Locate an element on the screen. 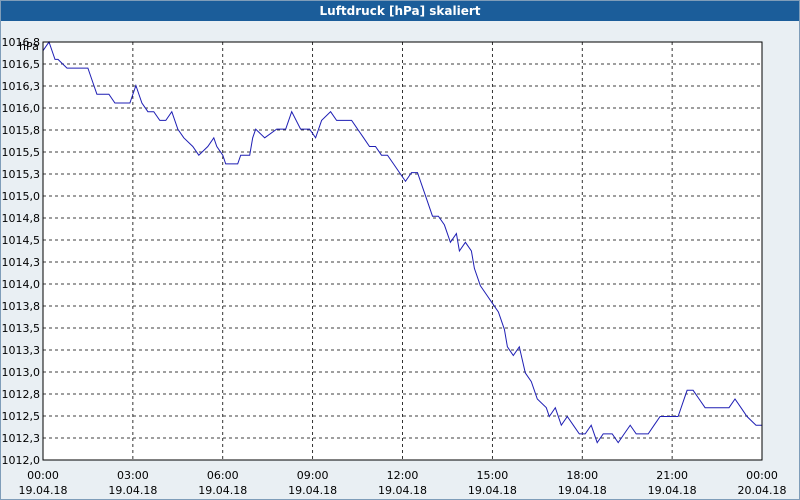 The width and height of the screenshot is (800, 500). y-tick-label: 1013,0 is located at coordinates (21, 372).